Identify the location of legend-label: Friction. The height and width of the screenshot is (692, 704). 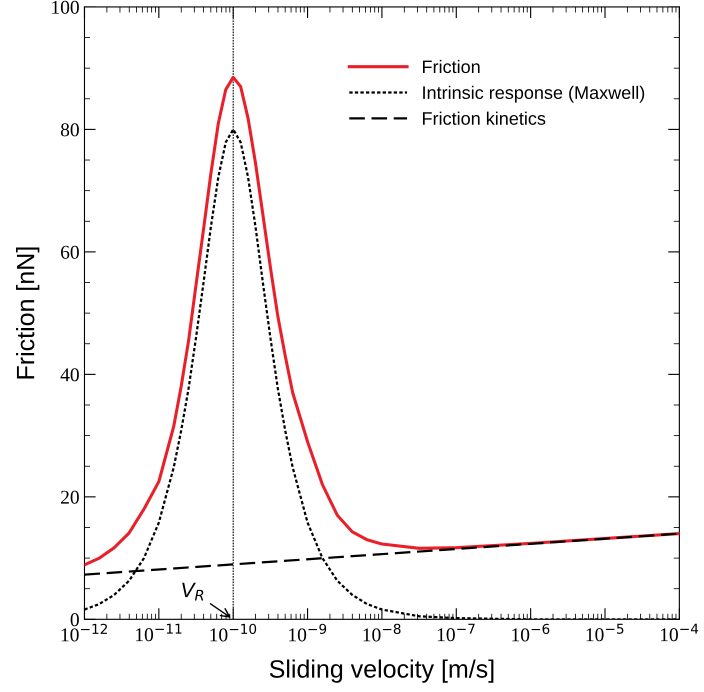
(451, 67).